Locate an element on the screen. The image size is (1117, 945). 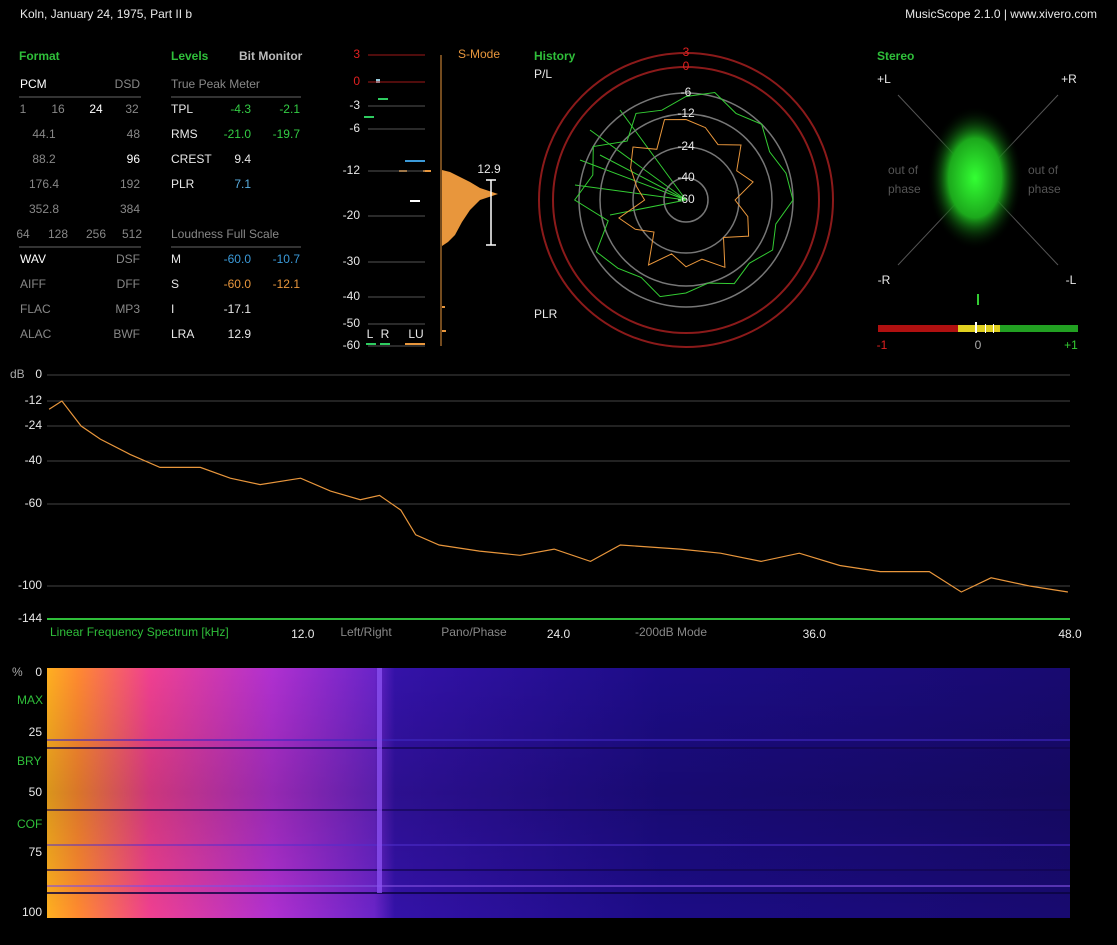
level-label: I is located at coordinates (172, 309).